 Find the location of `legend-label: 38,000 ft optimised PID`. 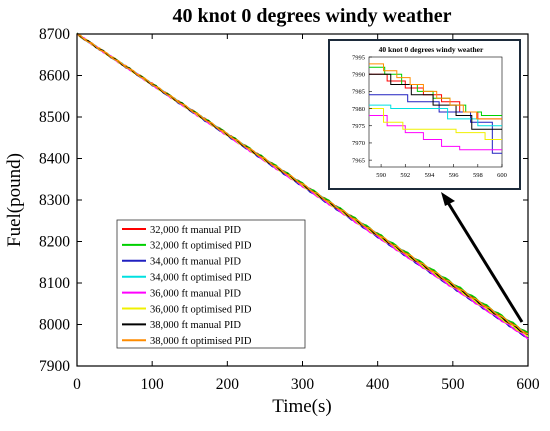

legend-label: 38,000 ft optimised PID is located at coordinates (201, 341).